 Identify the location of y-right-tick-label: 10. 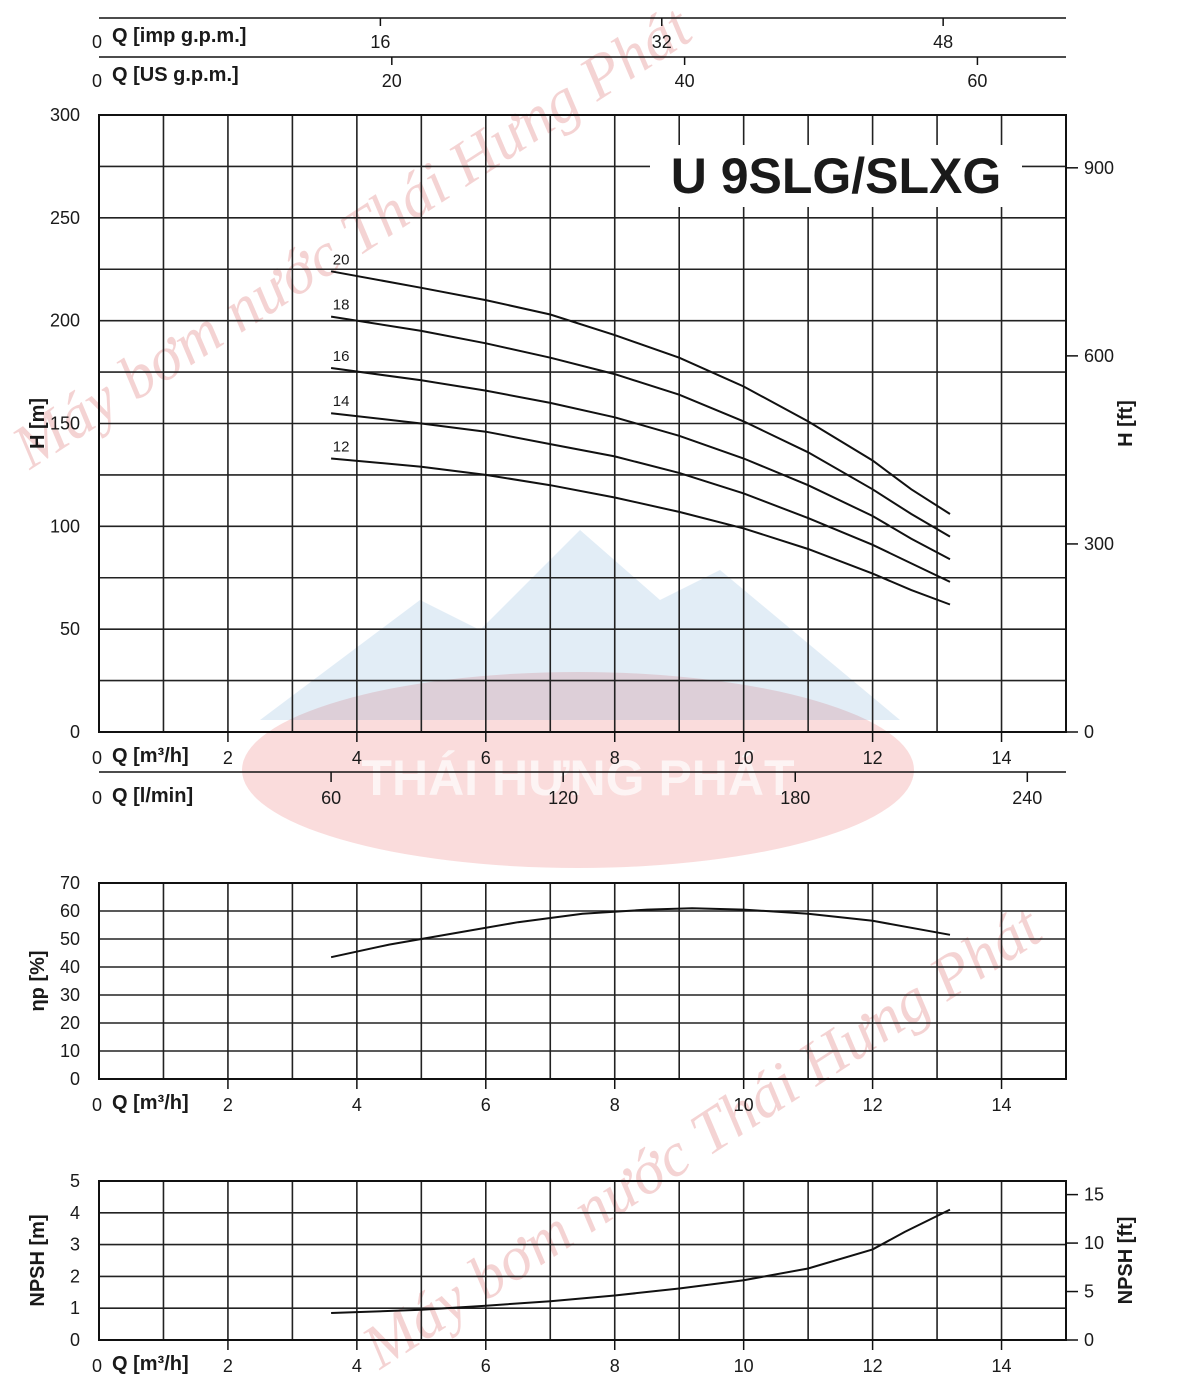
(1094, 1243).